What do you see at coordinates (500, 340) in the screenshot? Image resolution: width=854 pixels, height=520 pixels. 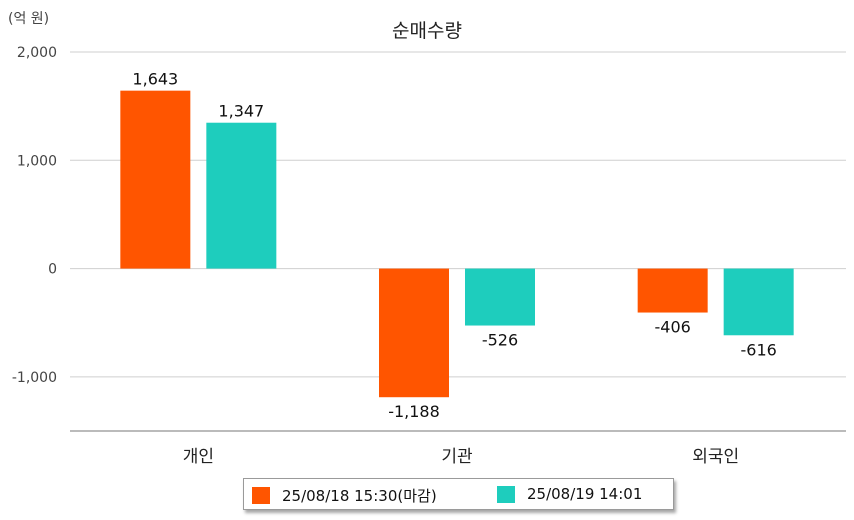 I see `data-label: -526` at bounding box center [500, 340].